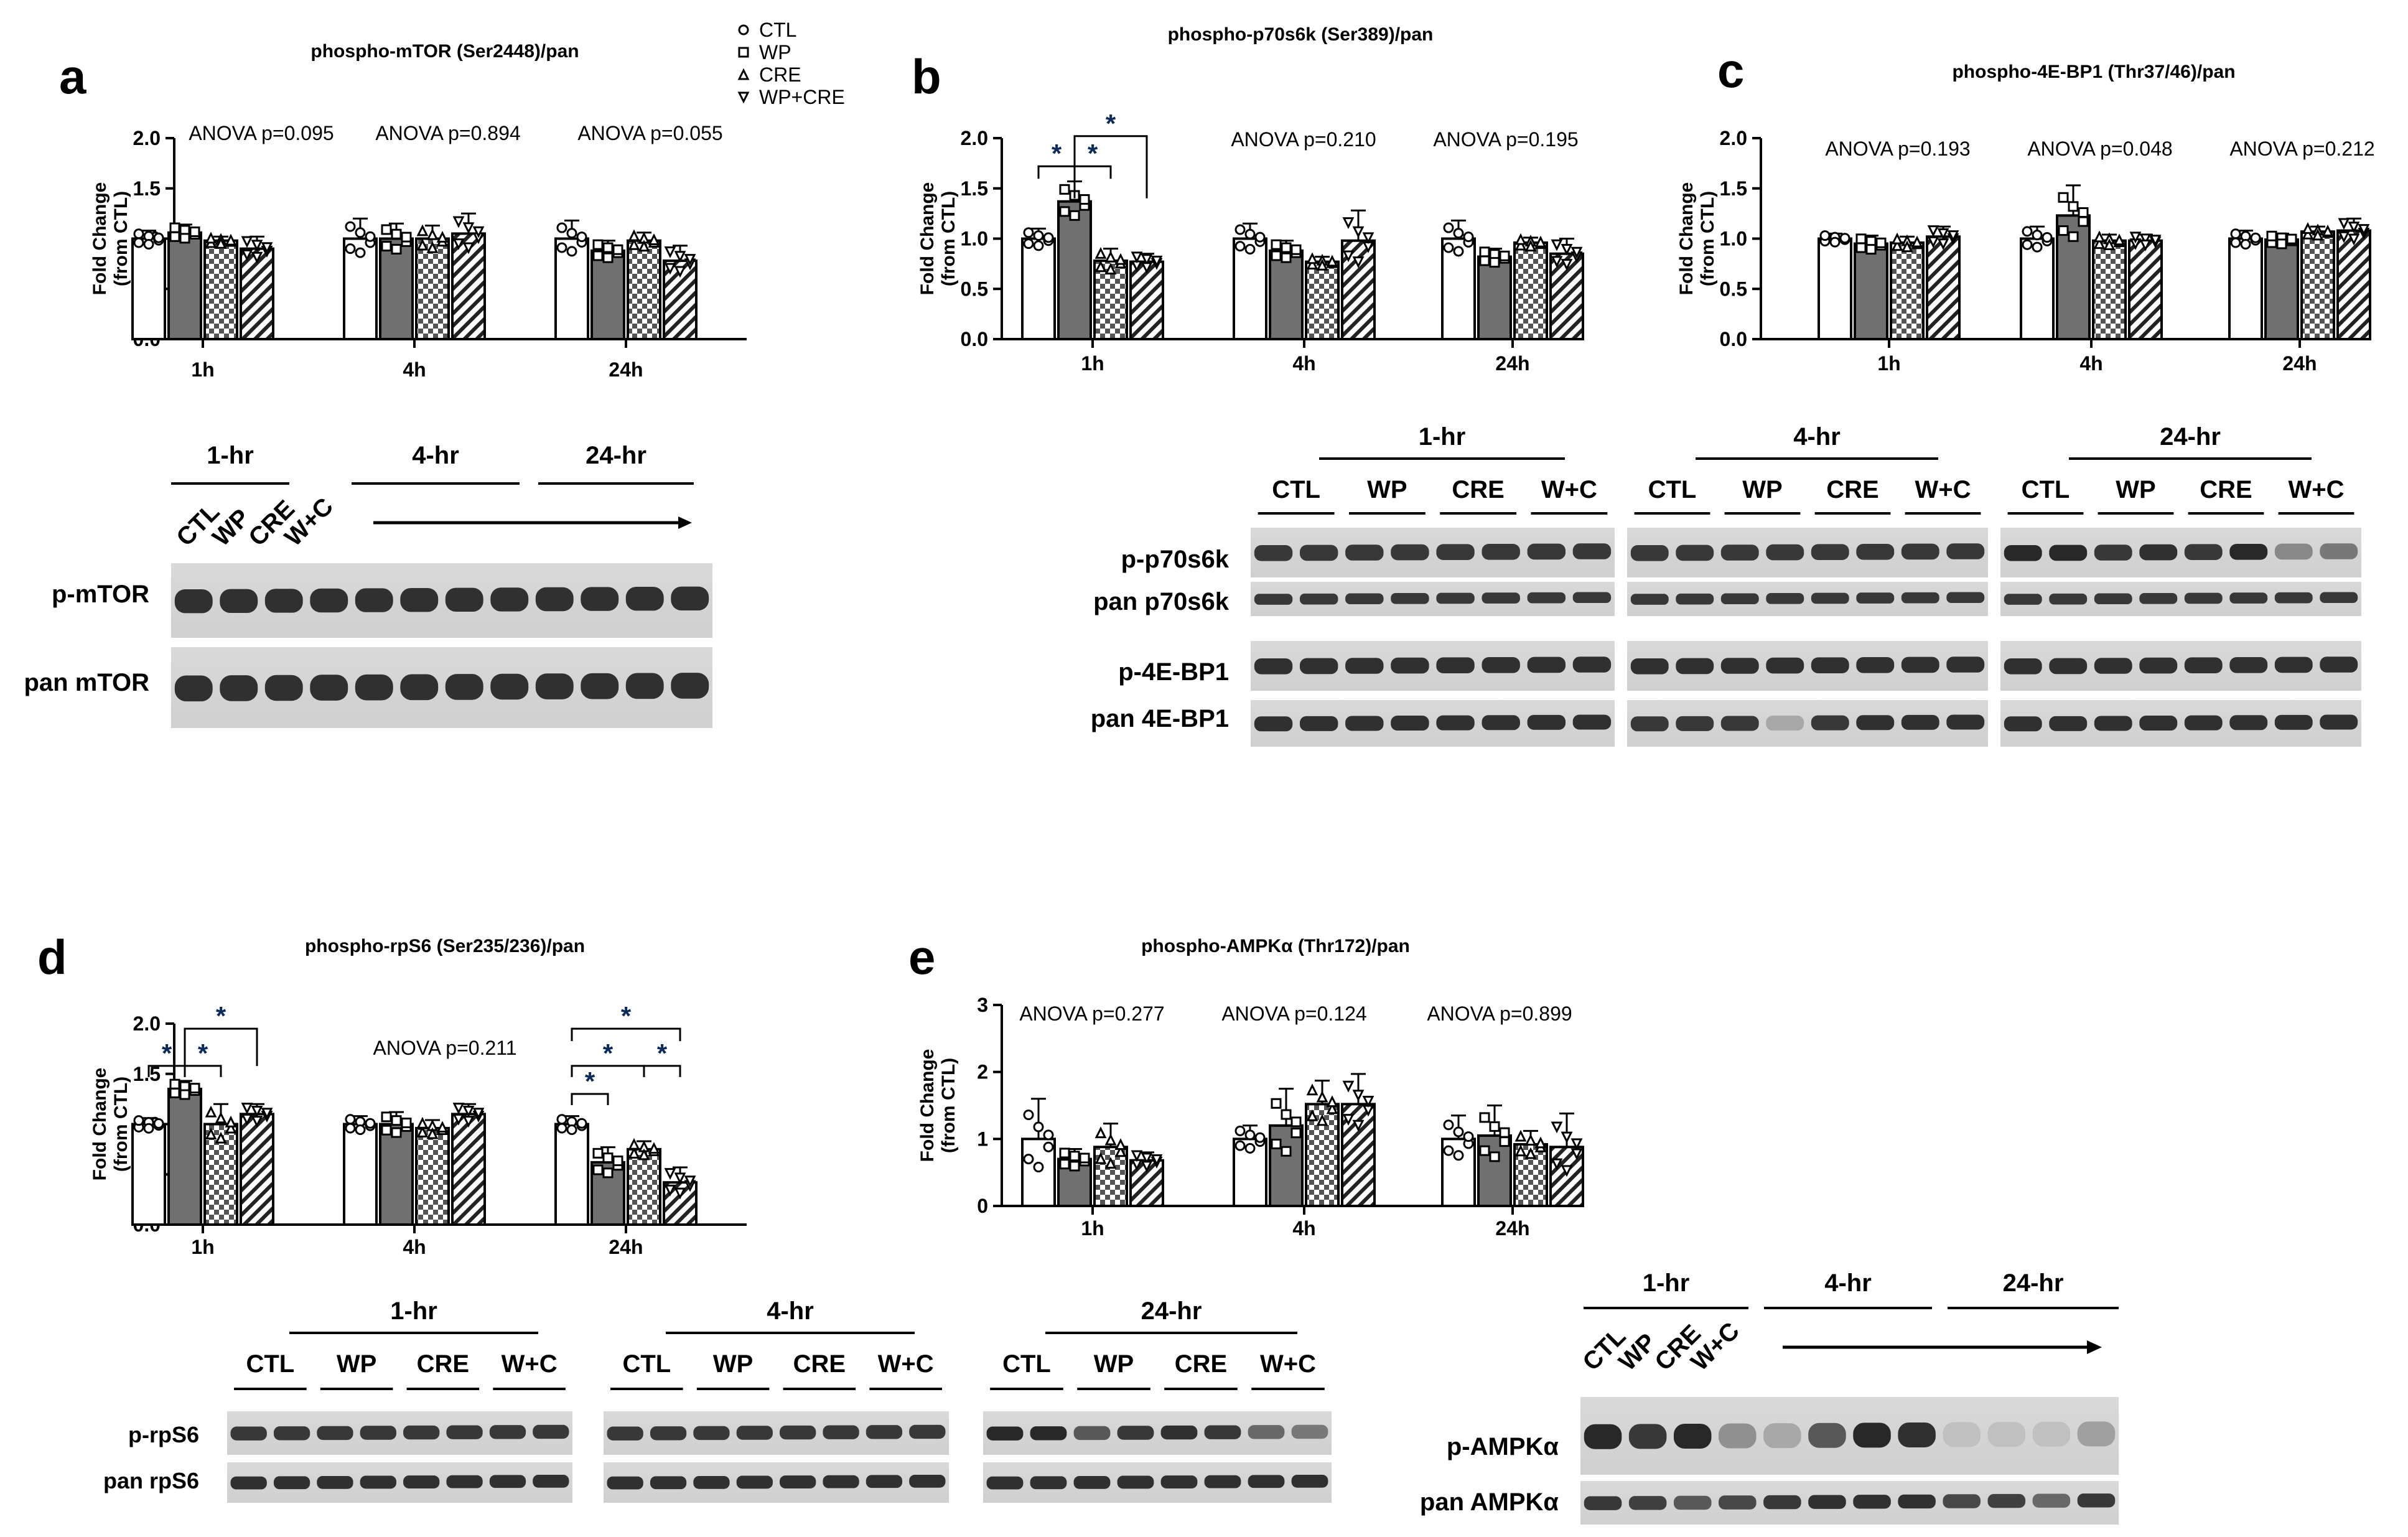 The image size is (2408, 1537). I want to click on blot-a-arrow-head, so click(685, 522).